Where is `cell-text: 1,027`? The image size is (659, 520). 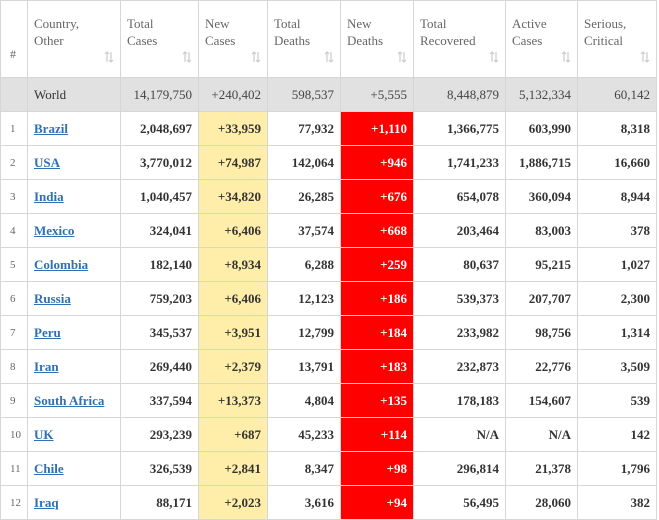 cell-text: 1,027 is located at coordinates (635, 264).